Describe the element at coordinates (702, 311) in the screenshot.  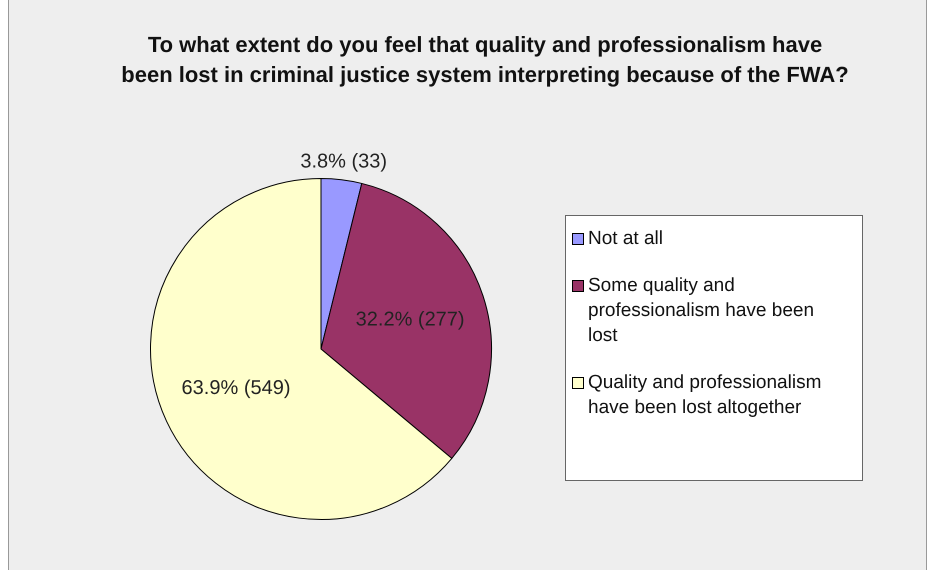
I see `legend-label: Some quality and professionalism have been lost` at that location.